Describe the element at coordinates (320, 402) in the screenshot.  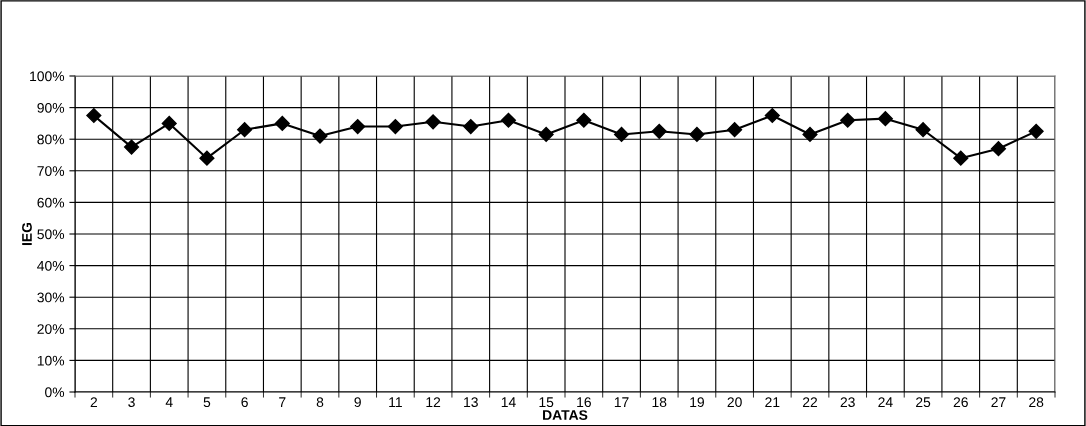
I see `x-tick-label: 8` at that location.